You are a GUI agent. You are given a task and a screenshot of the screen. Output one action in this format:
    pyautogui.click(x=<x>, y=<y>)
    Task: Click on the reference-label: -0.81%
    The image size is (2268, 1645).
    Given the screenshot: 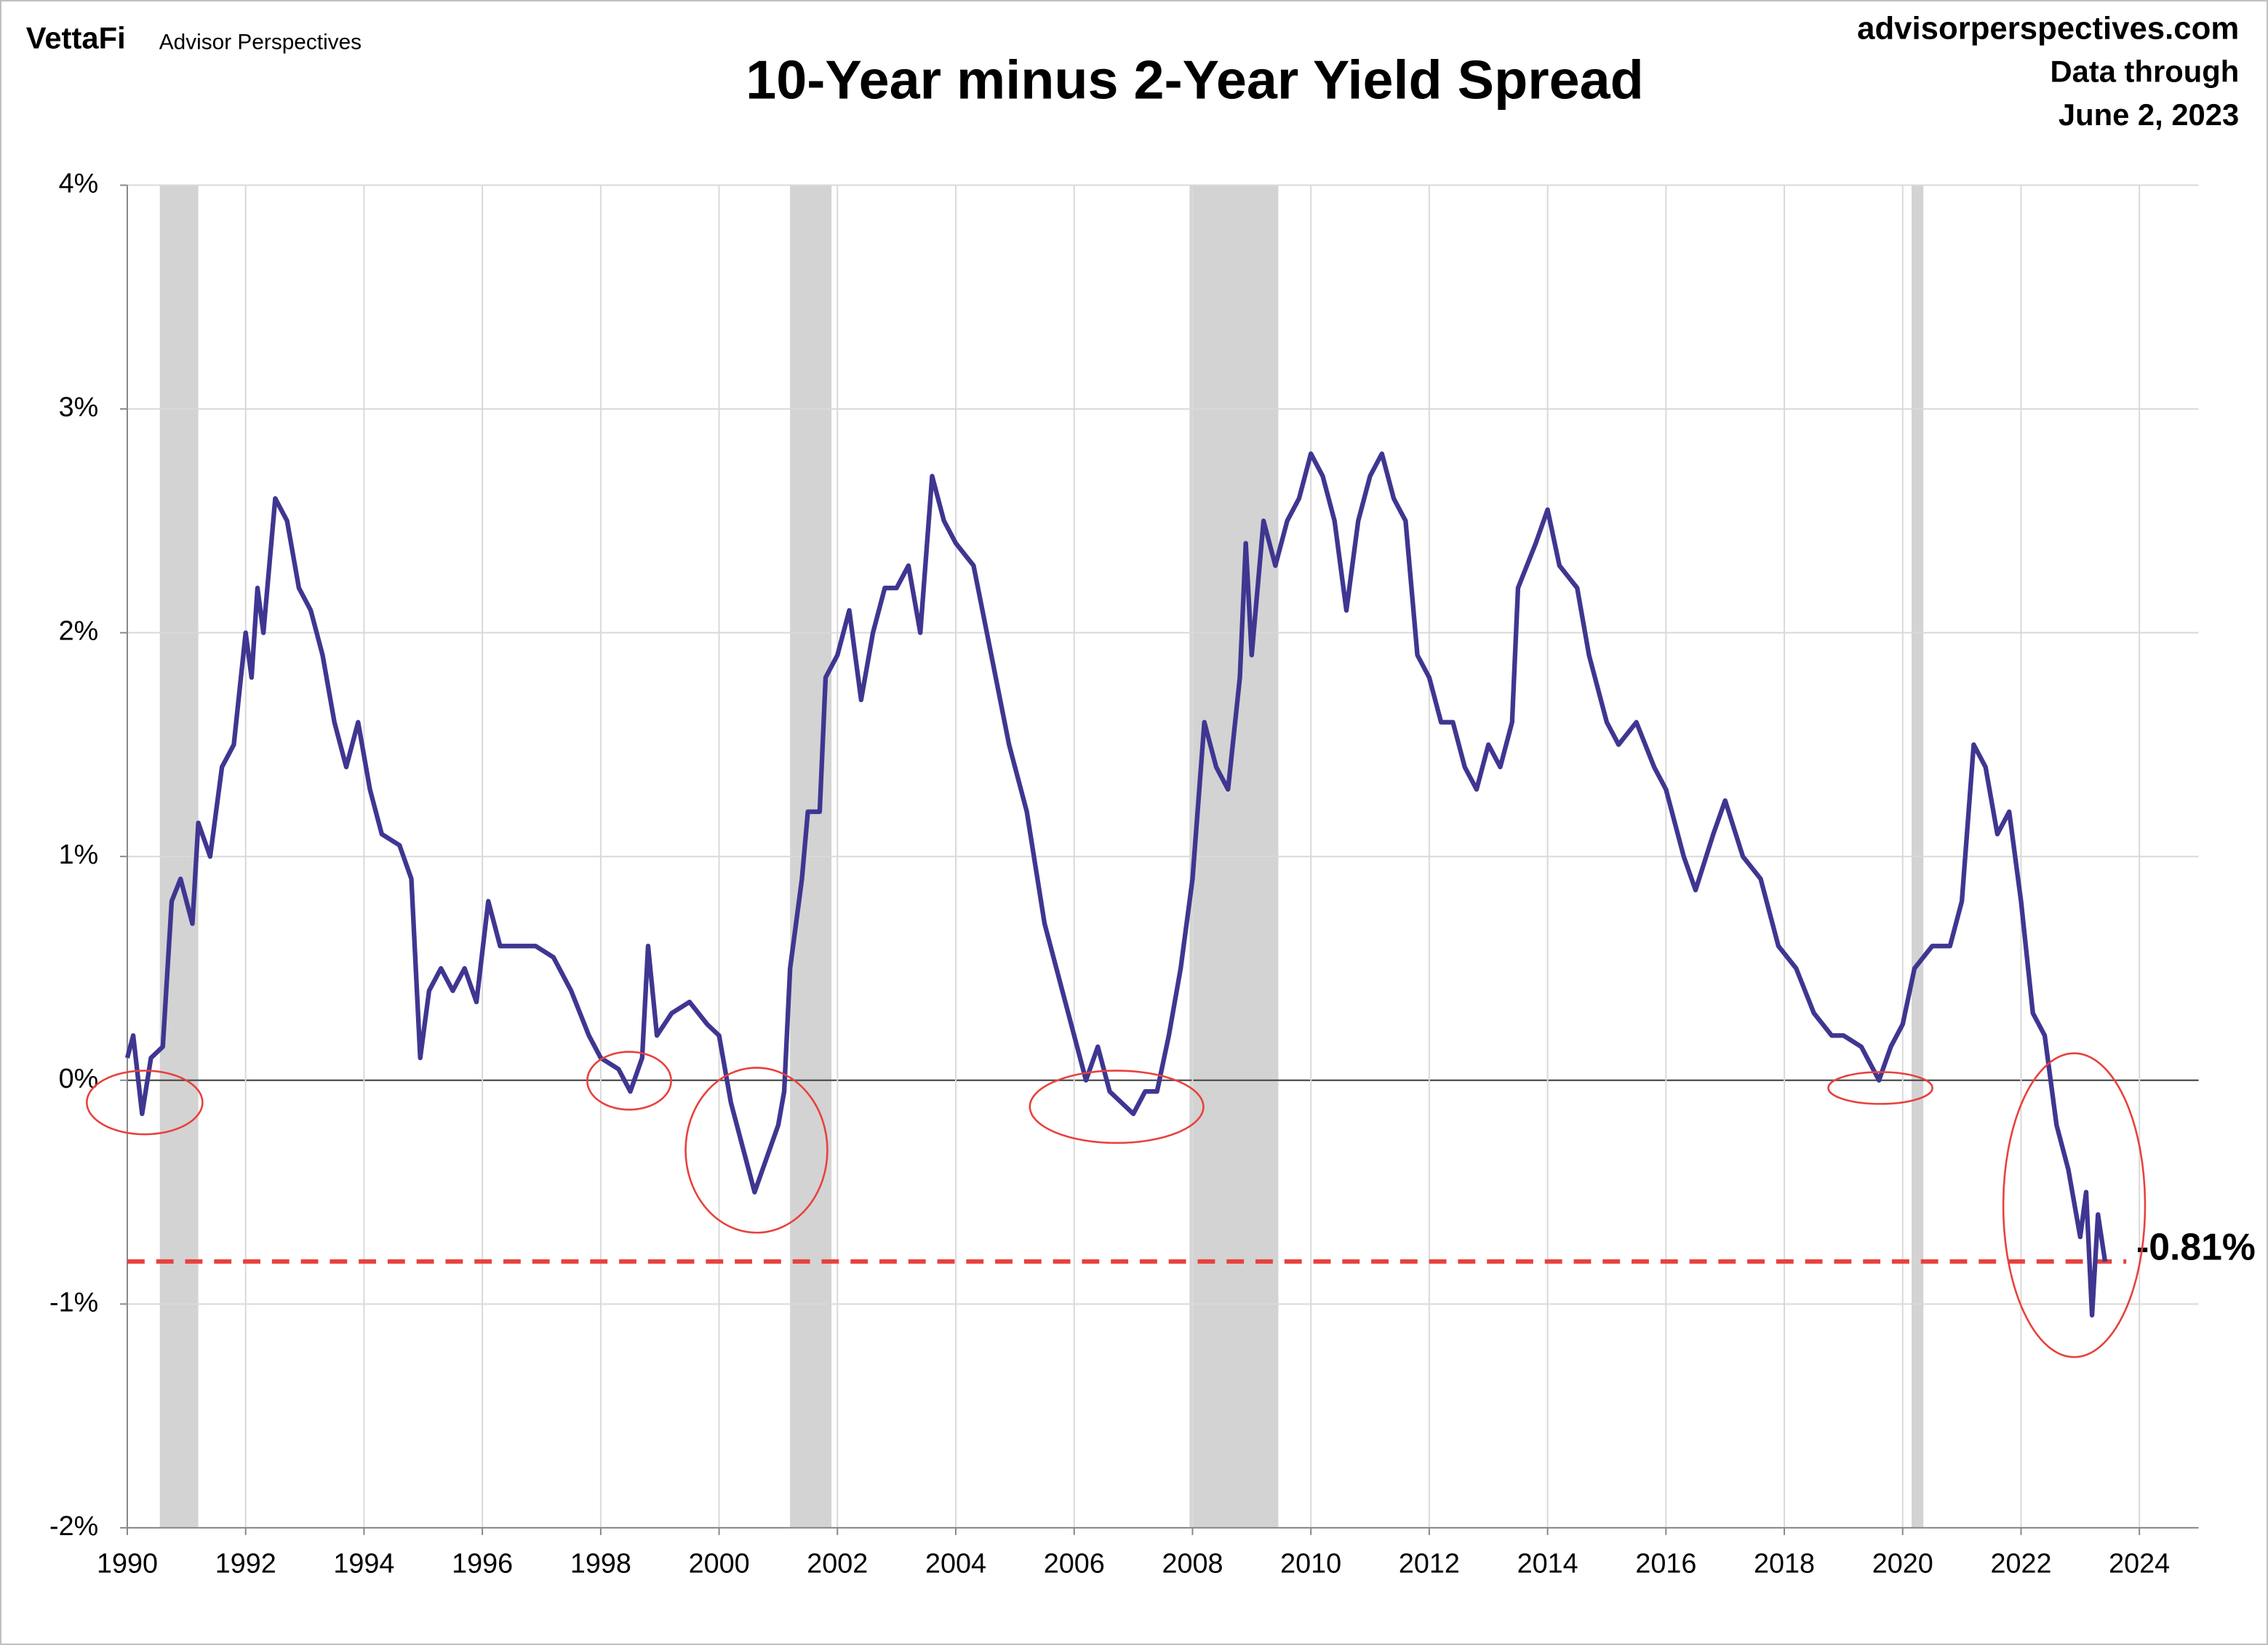 What is the action you would take?
    pyautogui.click(x=2196, y=1247)
    